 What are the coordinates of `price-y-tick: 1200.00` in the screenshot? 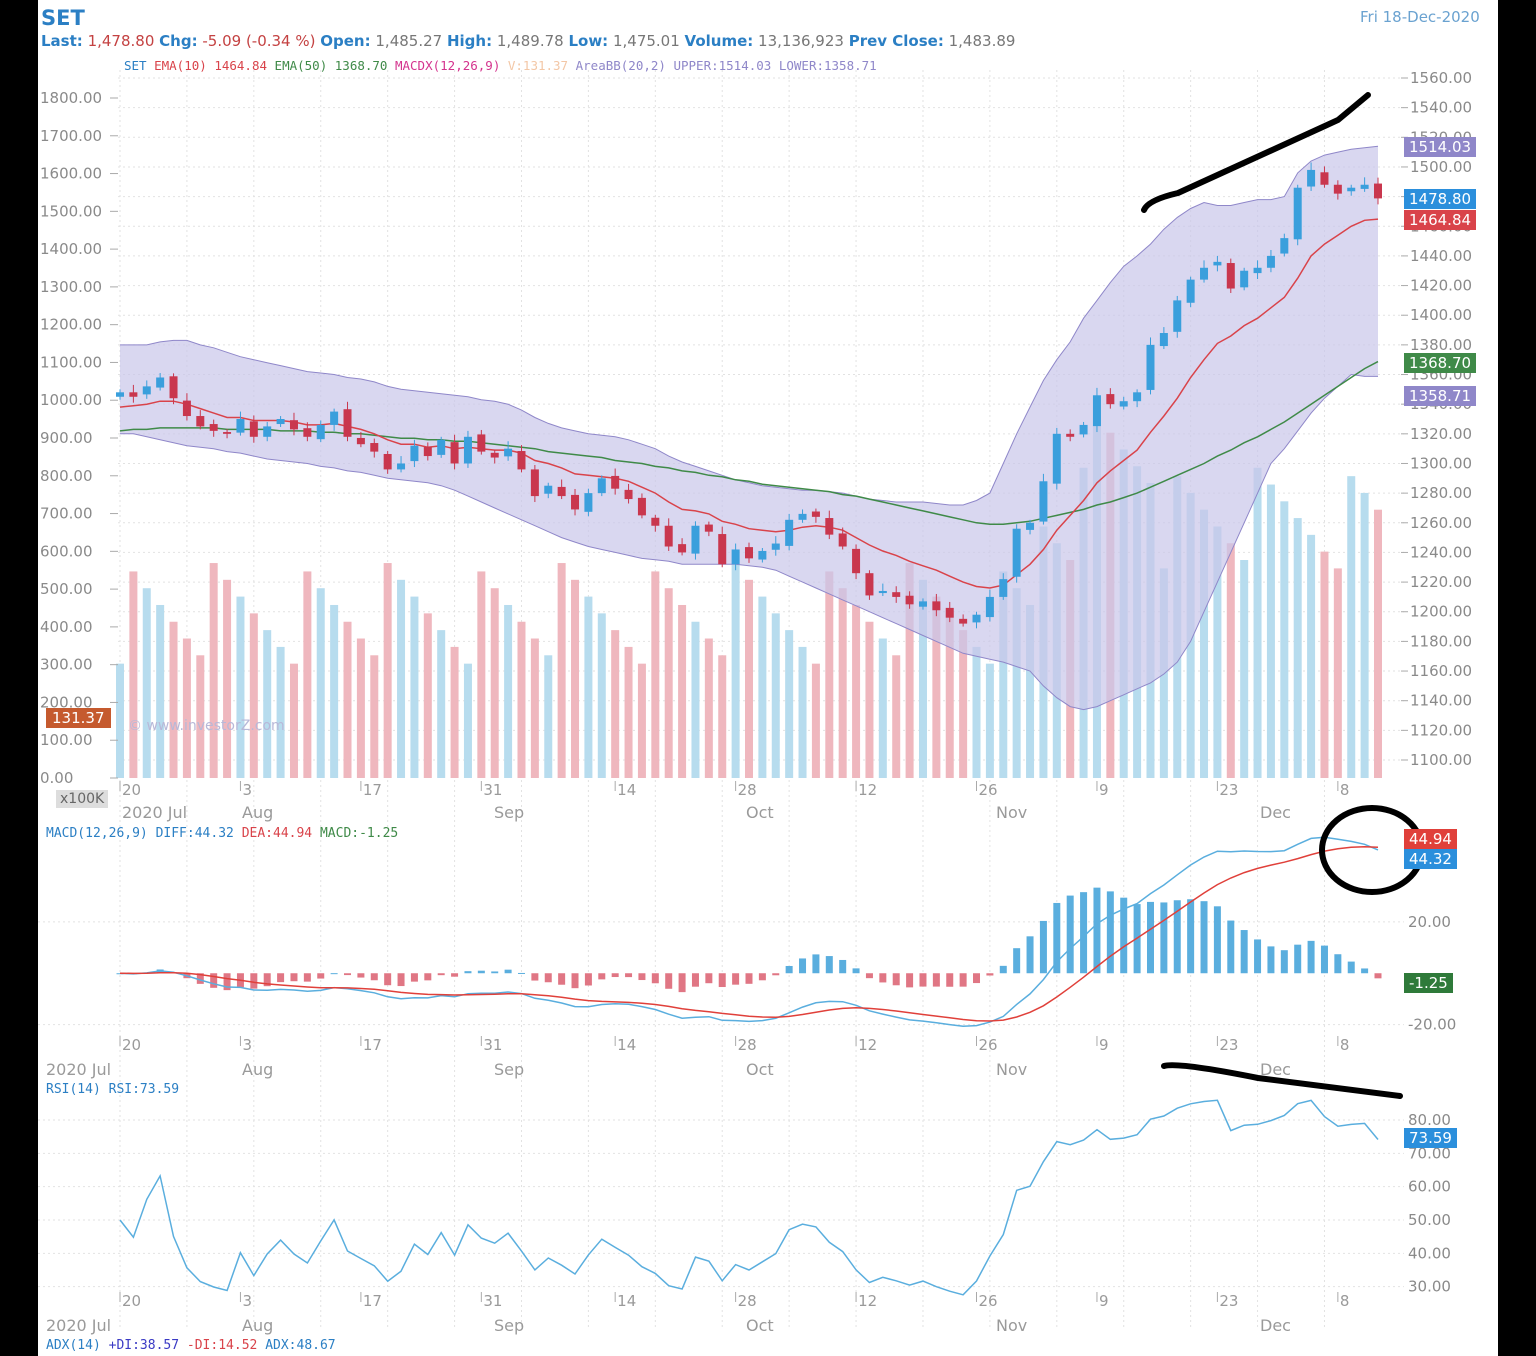 It's located at (1441, 612).